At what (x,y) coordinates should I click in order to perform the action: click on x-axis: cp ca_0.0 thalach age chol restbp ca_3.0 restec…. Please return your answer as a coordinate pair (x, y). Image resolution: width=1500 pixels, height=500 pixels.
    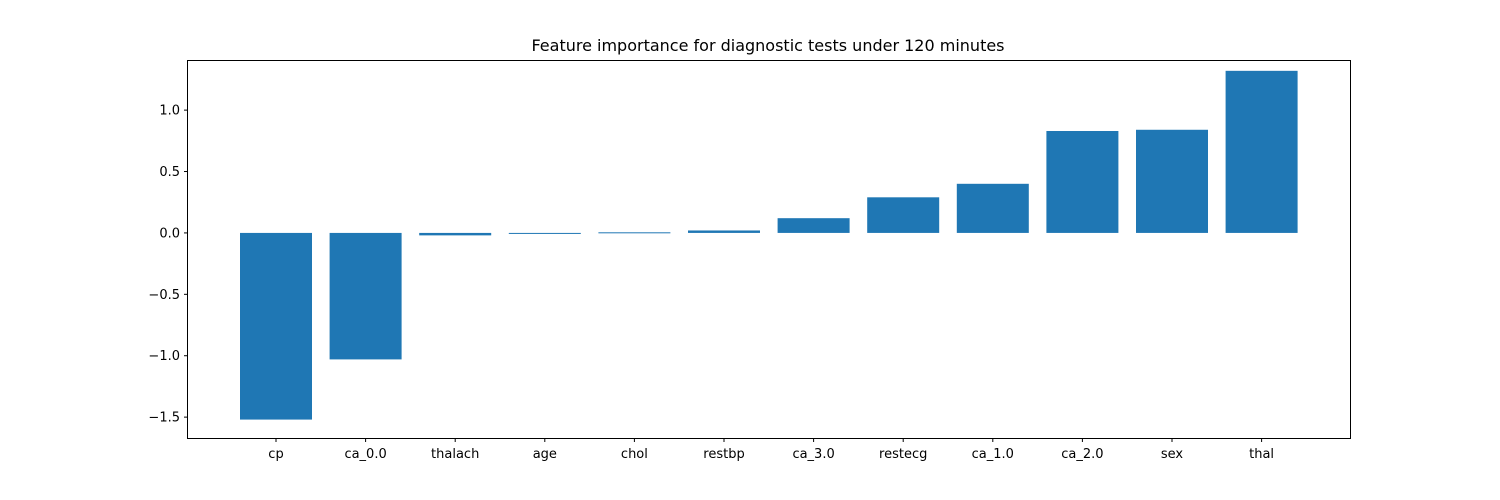
    Looking at the image, I should click on (771, 450).